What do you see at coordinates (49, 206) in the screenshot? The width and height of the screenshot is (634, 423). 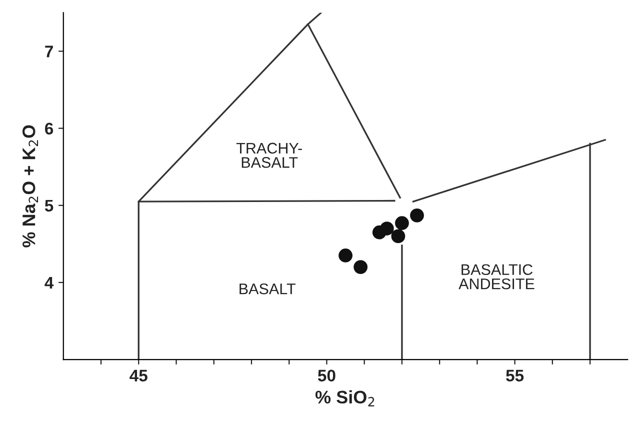 I see `y-tick-label: 5` at bounding box center [49, 206].